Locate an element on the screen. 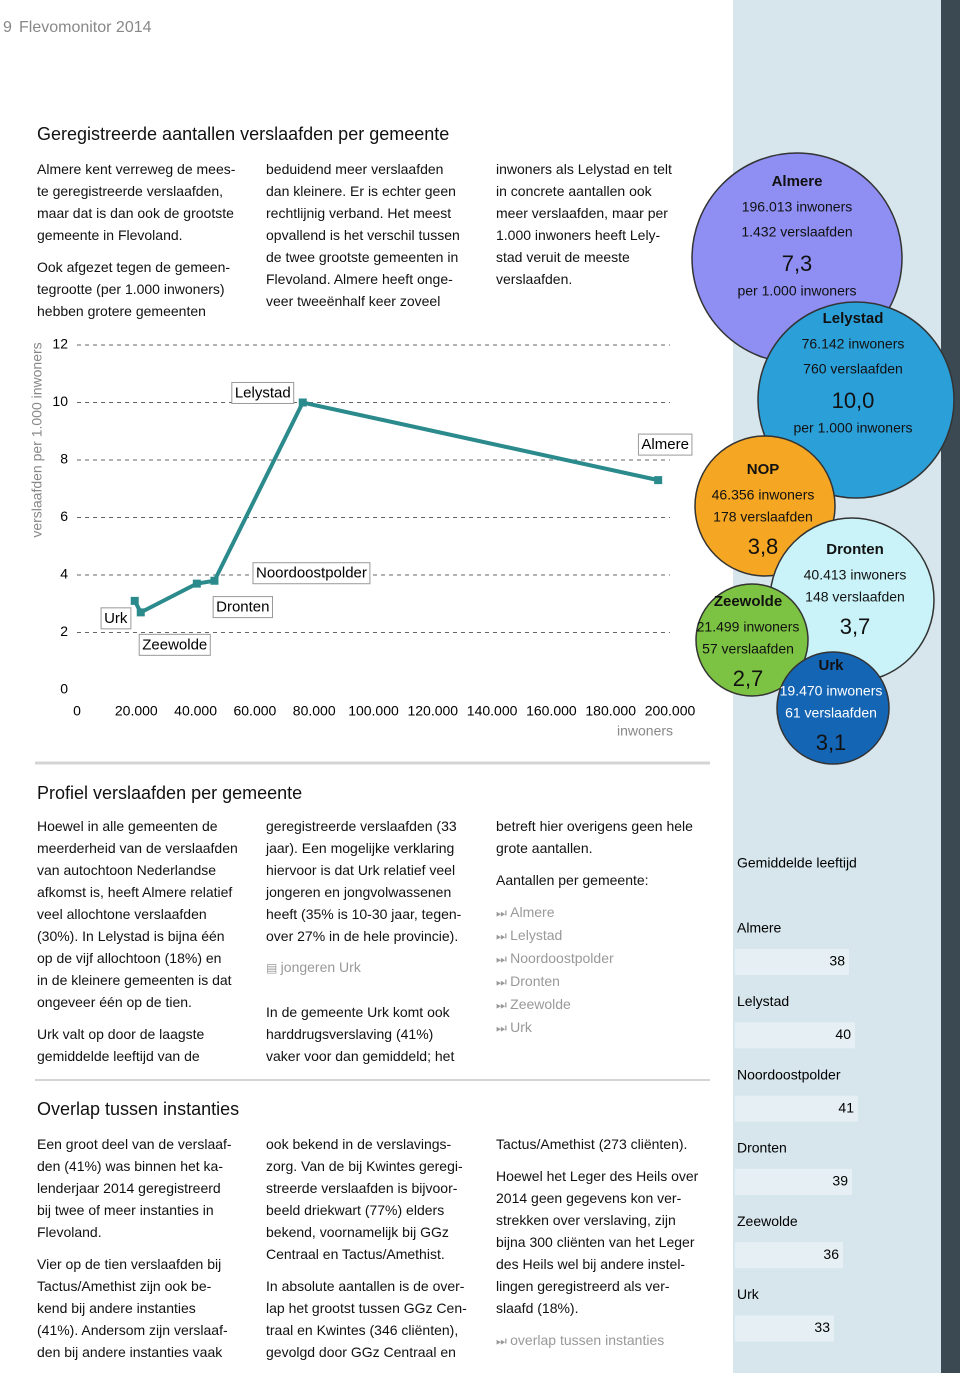 This screenshot has height=1373, width=960. point-label: Almere is located at coordinates (665, 444).